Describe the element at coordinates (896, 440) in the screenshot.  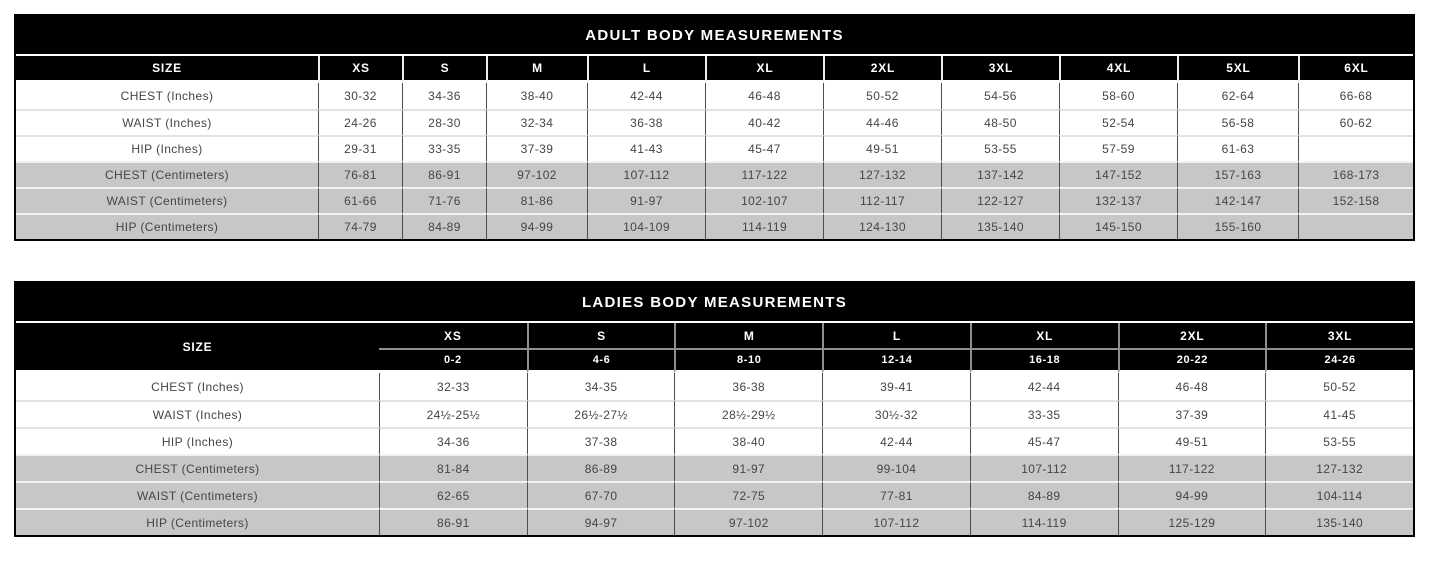
I see `measurement-cell: 42-44` at that location.